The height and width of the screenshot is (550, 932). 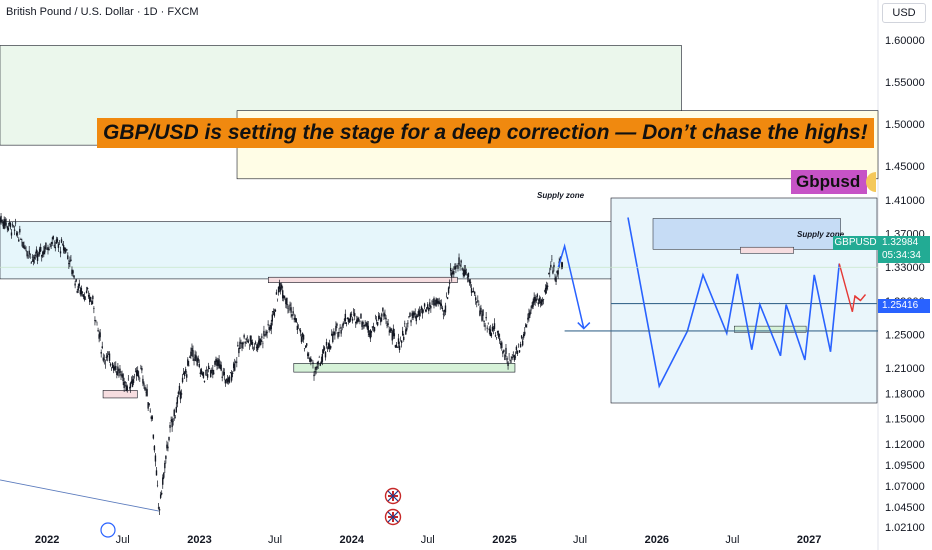 What do you see at coordinates (905, 528) in the screenshot?
I see `y-tick-label: 1.02100` at bounding box center [905, 528].